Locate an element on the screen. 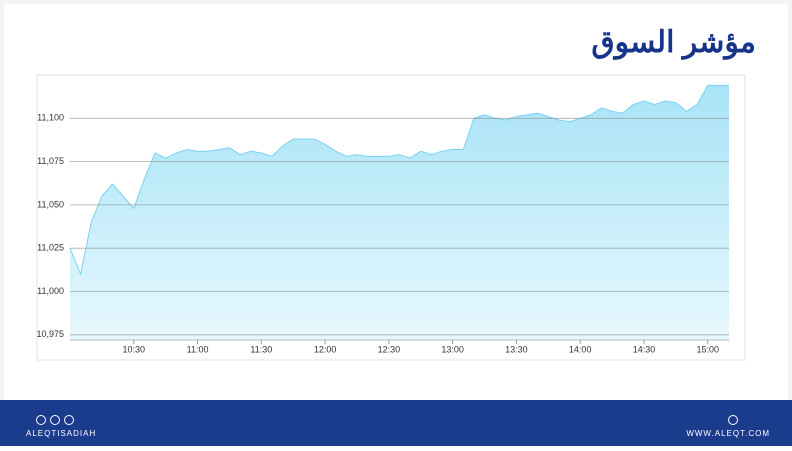  x-tick-label: 15:00 is located at coordinates (707, 349).